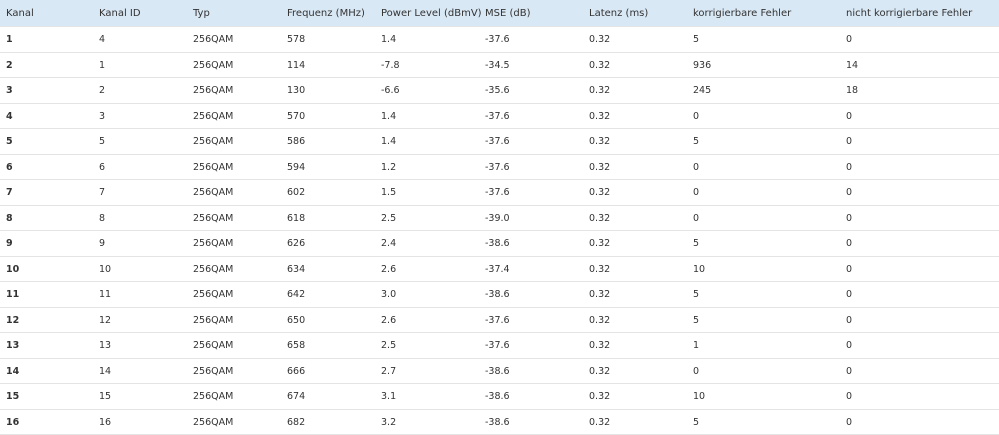  I want to click on table-cell: -7.8, so click(390, 65).